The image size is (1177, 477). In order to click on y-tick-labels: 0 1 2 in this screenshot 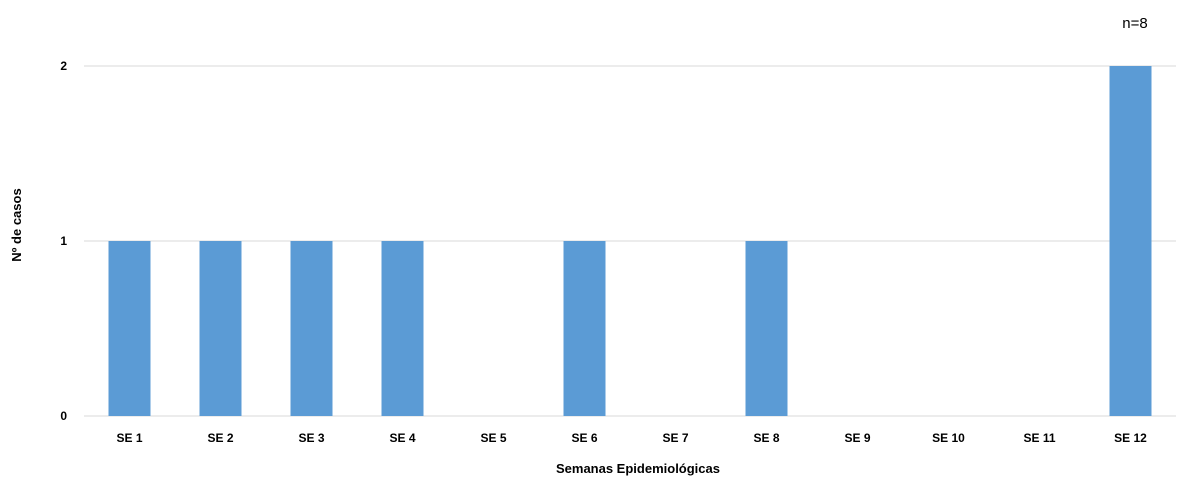, I will do `click(63, 241)`.